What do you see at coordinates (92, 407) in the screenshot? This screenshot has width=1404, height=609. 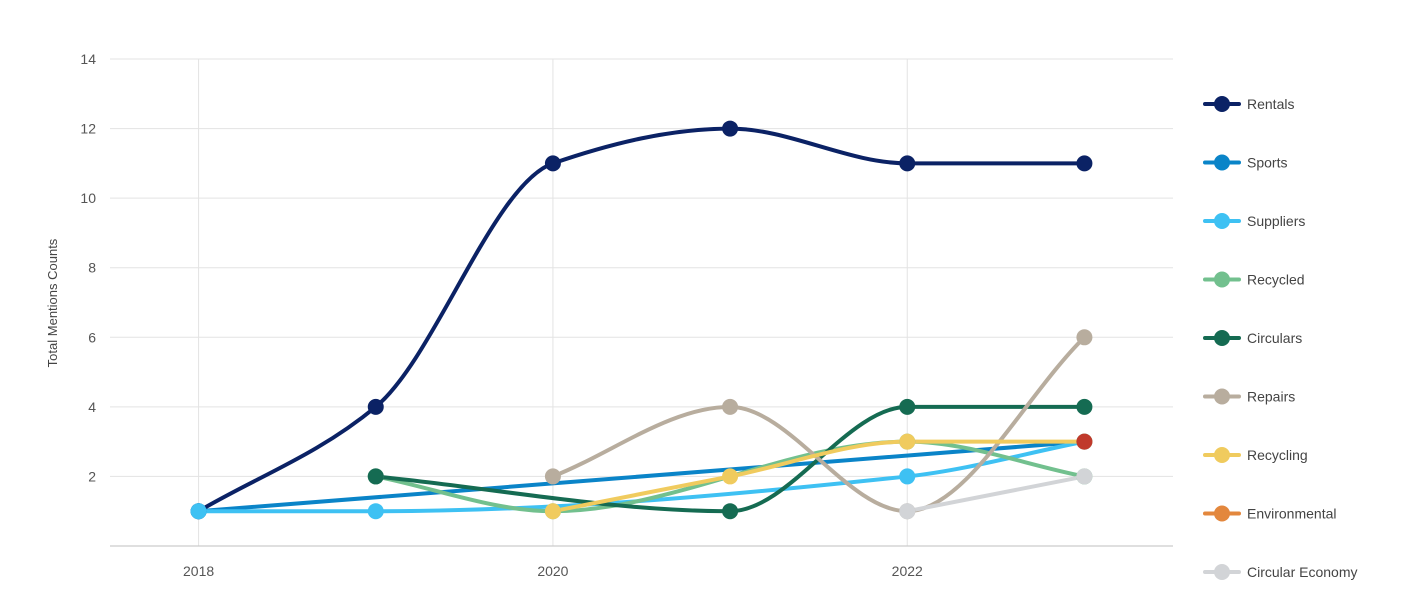 I see `y-tick-label: 4` at bounding box center [92, 407].